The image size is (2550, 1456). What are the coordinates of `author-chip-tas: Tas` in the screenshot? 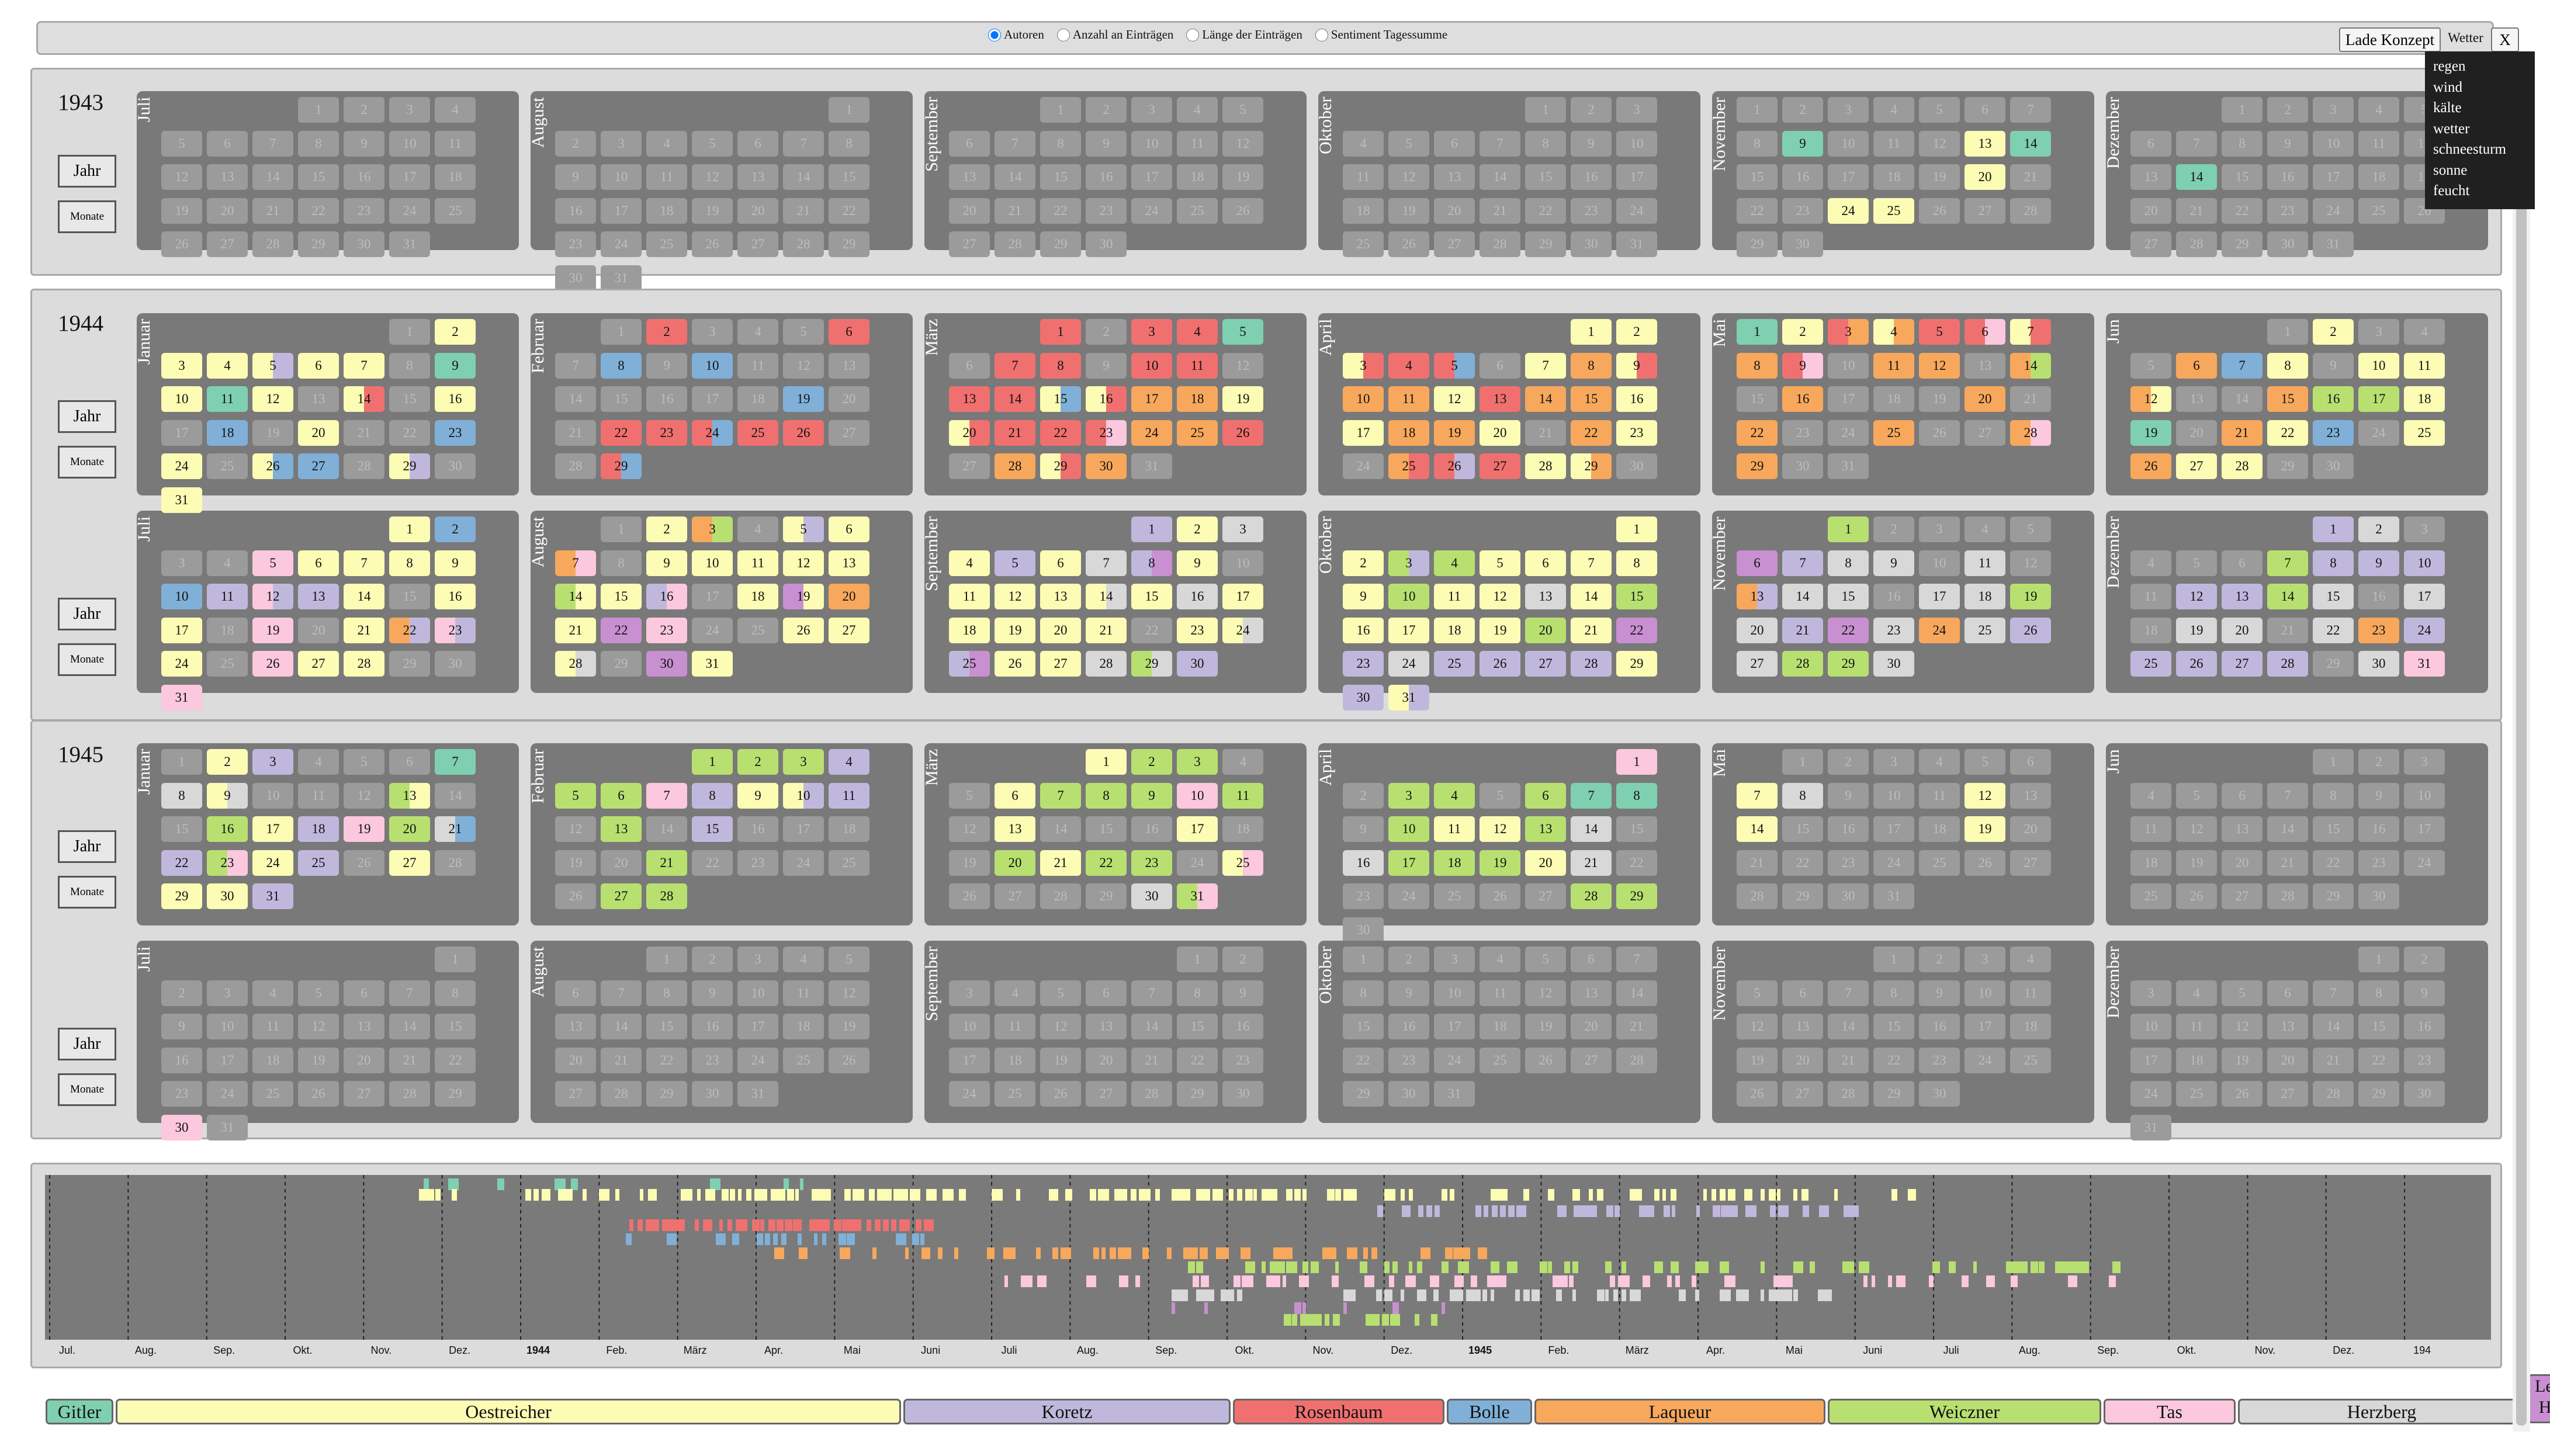 It's located at (2170, 1411).